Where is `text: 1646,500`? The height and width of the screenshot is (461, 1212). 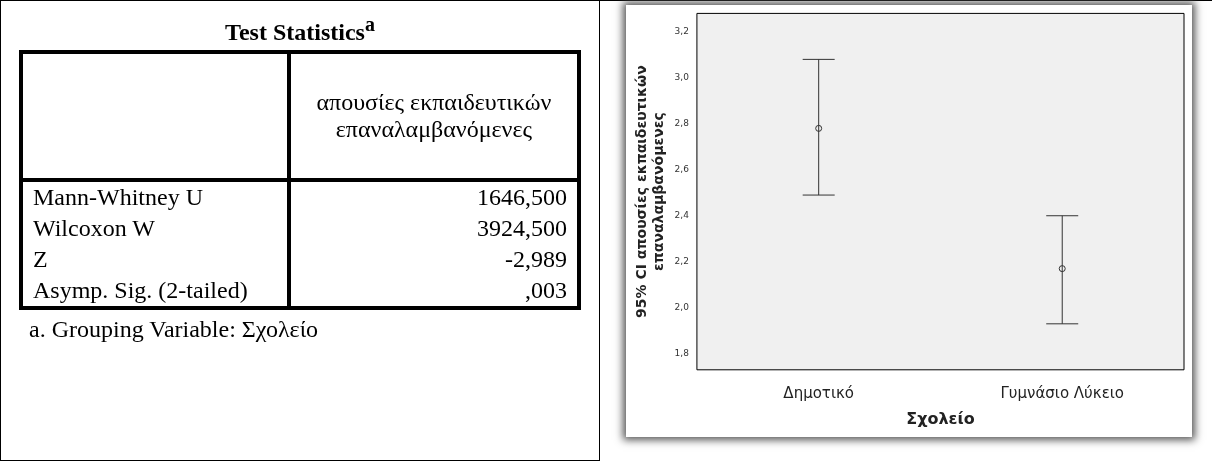
text: 1646,500 is located at coordinates (522, 197).